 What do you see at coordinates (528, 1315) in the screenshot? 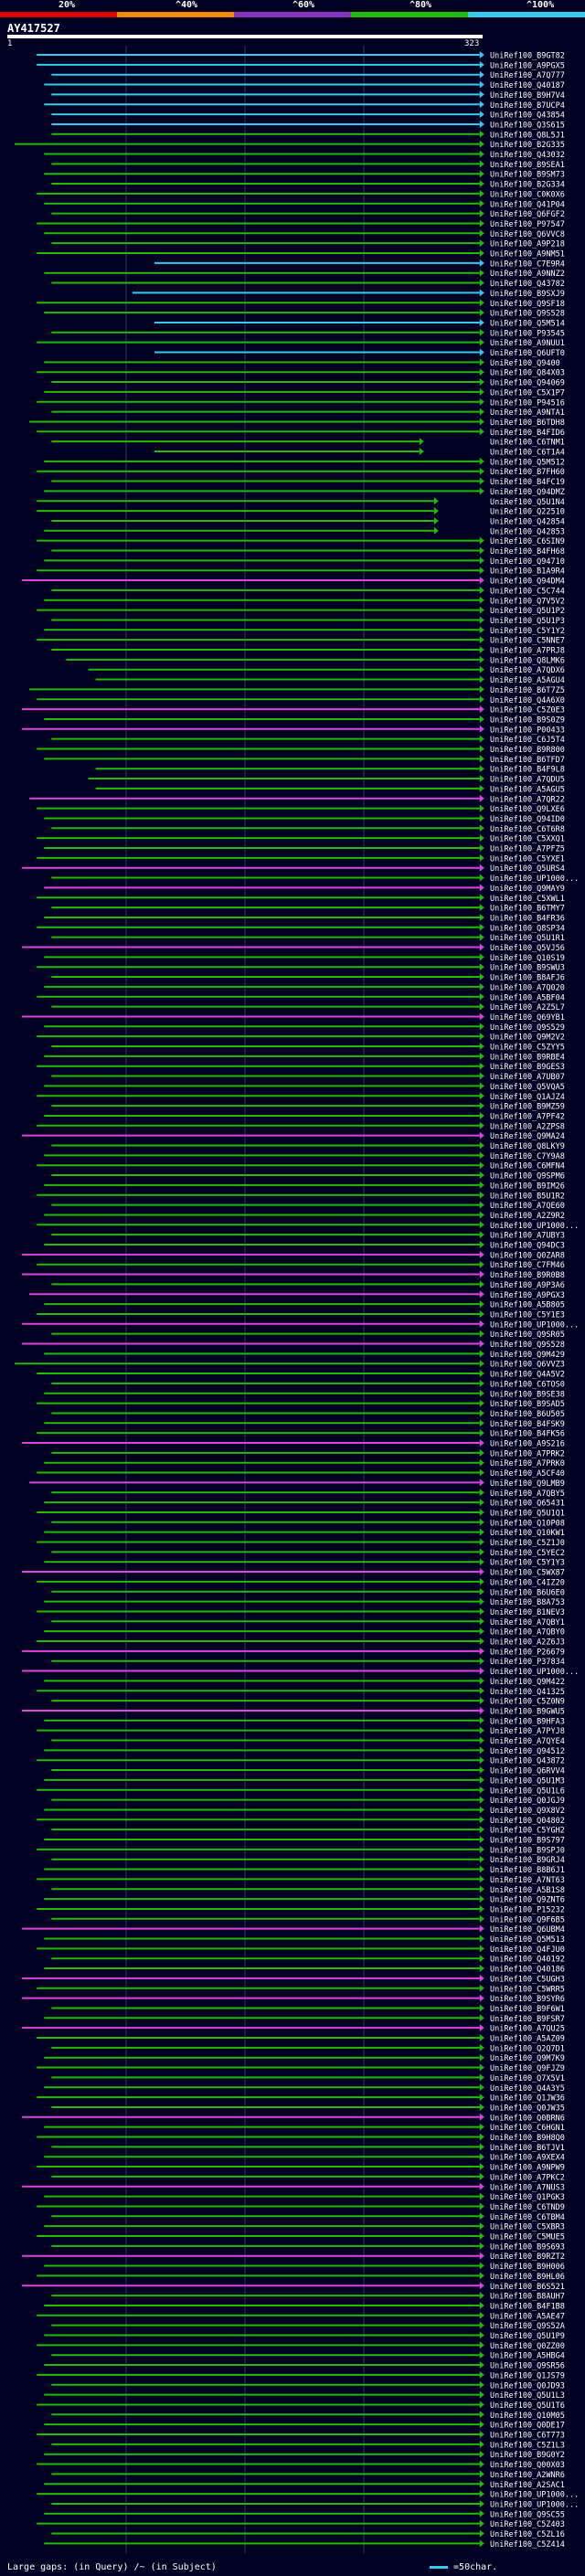
I see `hit-label: UniRef100_C5Y1E3` at bounding box center [528, 1315].